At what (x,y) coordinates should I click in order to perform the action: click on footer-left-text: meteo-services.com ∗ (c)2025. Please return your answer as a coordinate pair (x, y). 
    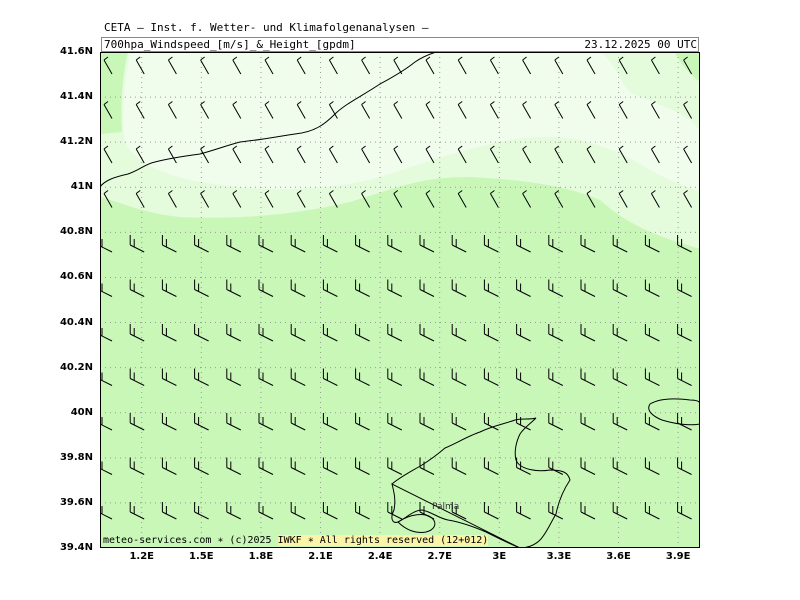
    Looking at the image, I should click on (190, 540).